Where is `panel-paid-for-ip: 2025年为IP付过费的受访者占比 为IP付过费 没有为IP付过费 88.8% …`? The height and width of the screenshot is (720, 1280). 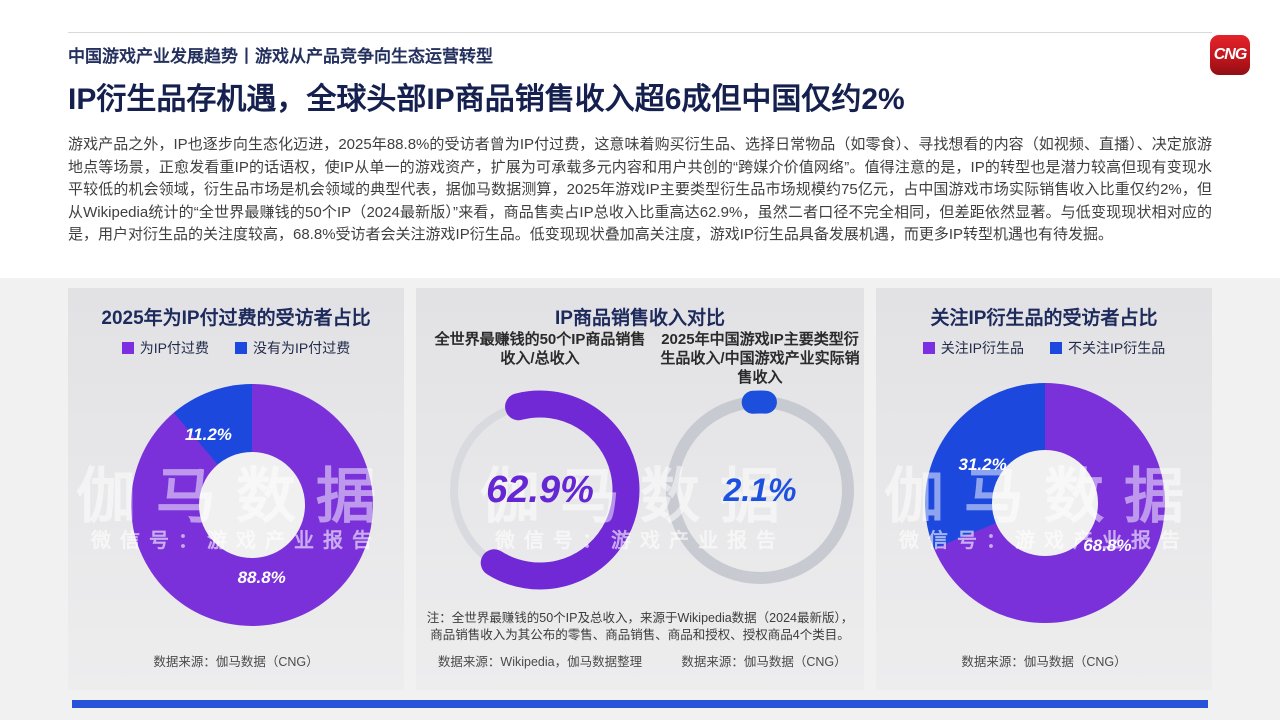 panel-paid-for-ip: 2025年为IP付过费的受访者占比 为IP付过费 没有为IP付过费 88.8% … is located at coordinates (236, 489).